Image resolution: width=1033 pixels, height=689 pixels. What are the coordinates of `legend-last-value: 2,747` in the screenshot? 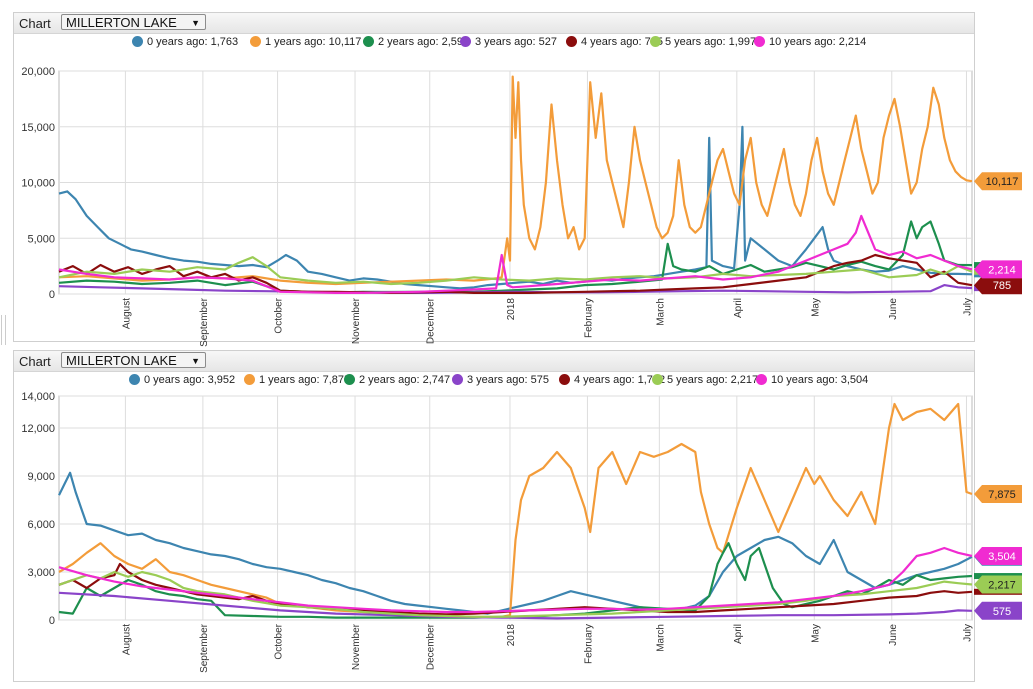 It's located at (436, 380).